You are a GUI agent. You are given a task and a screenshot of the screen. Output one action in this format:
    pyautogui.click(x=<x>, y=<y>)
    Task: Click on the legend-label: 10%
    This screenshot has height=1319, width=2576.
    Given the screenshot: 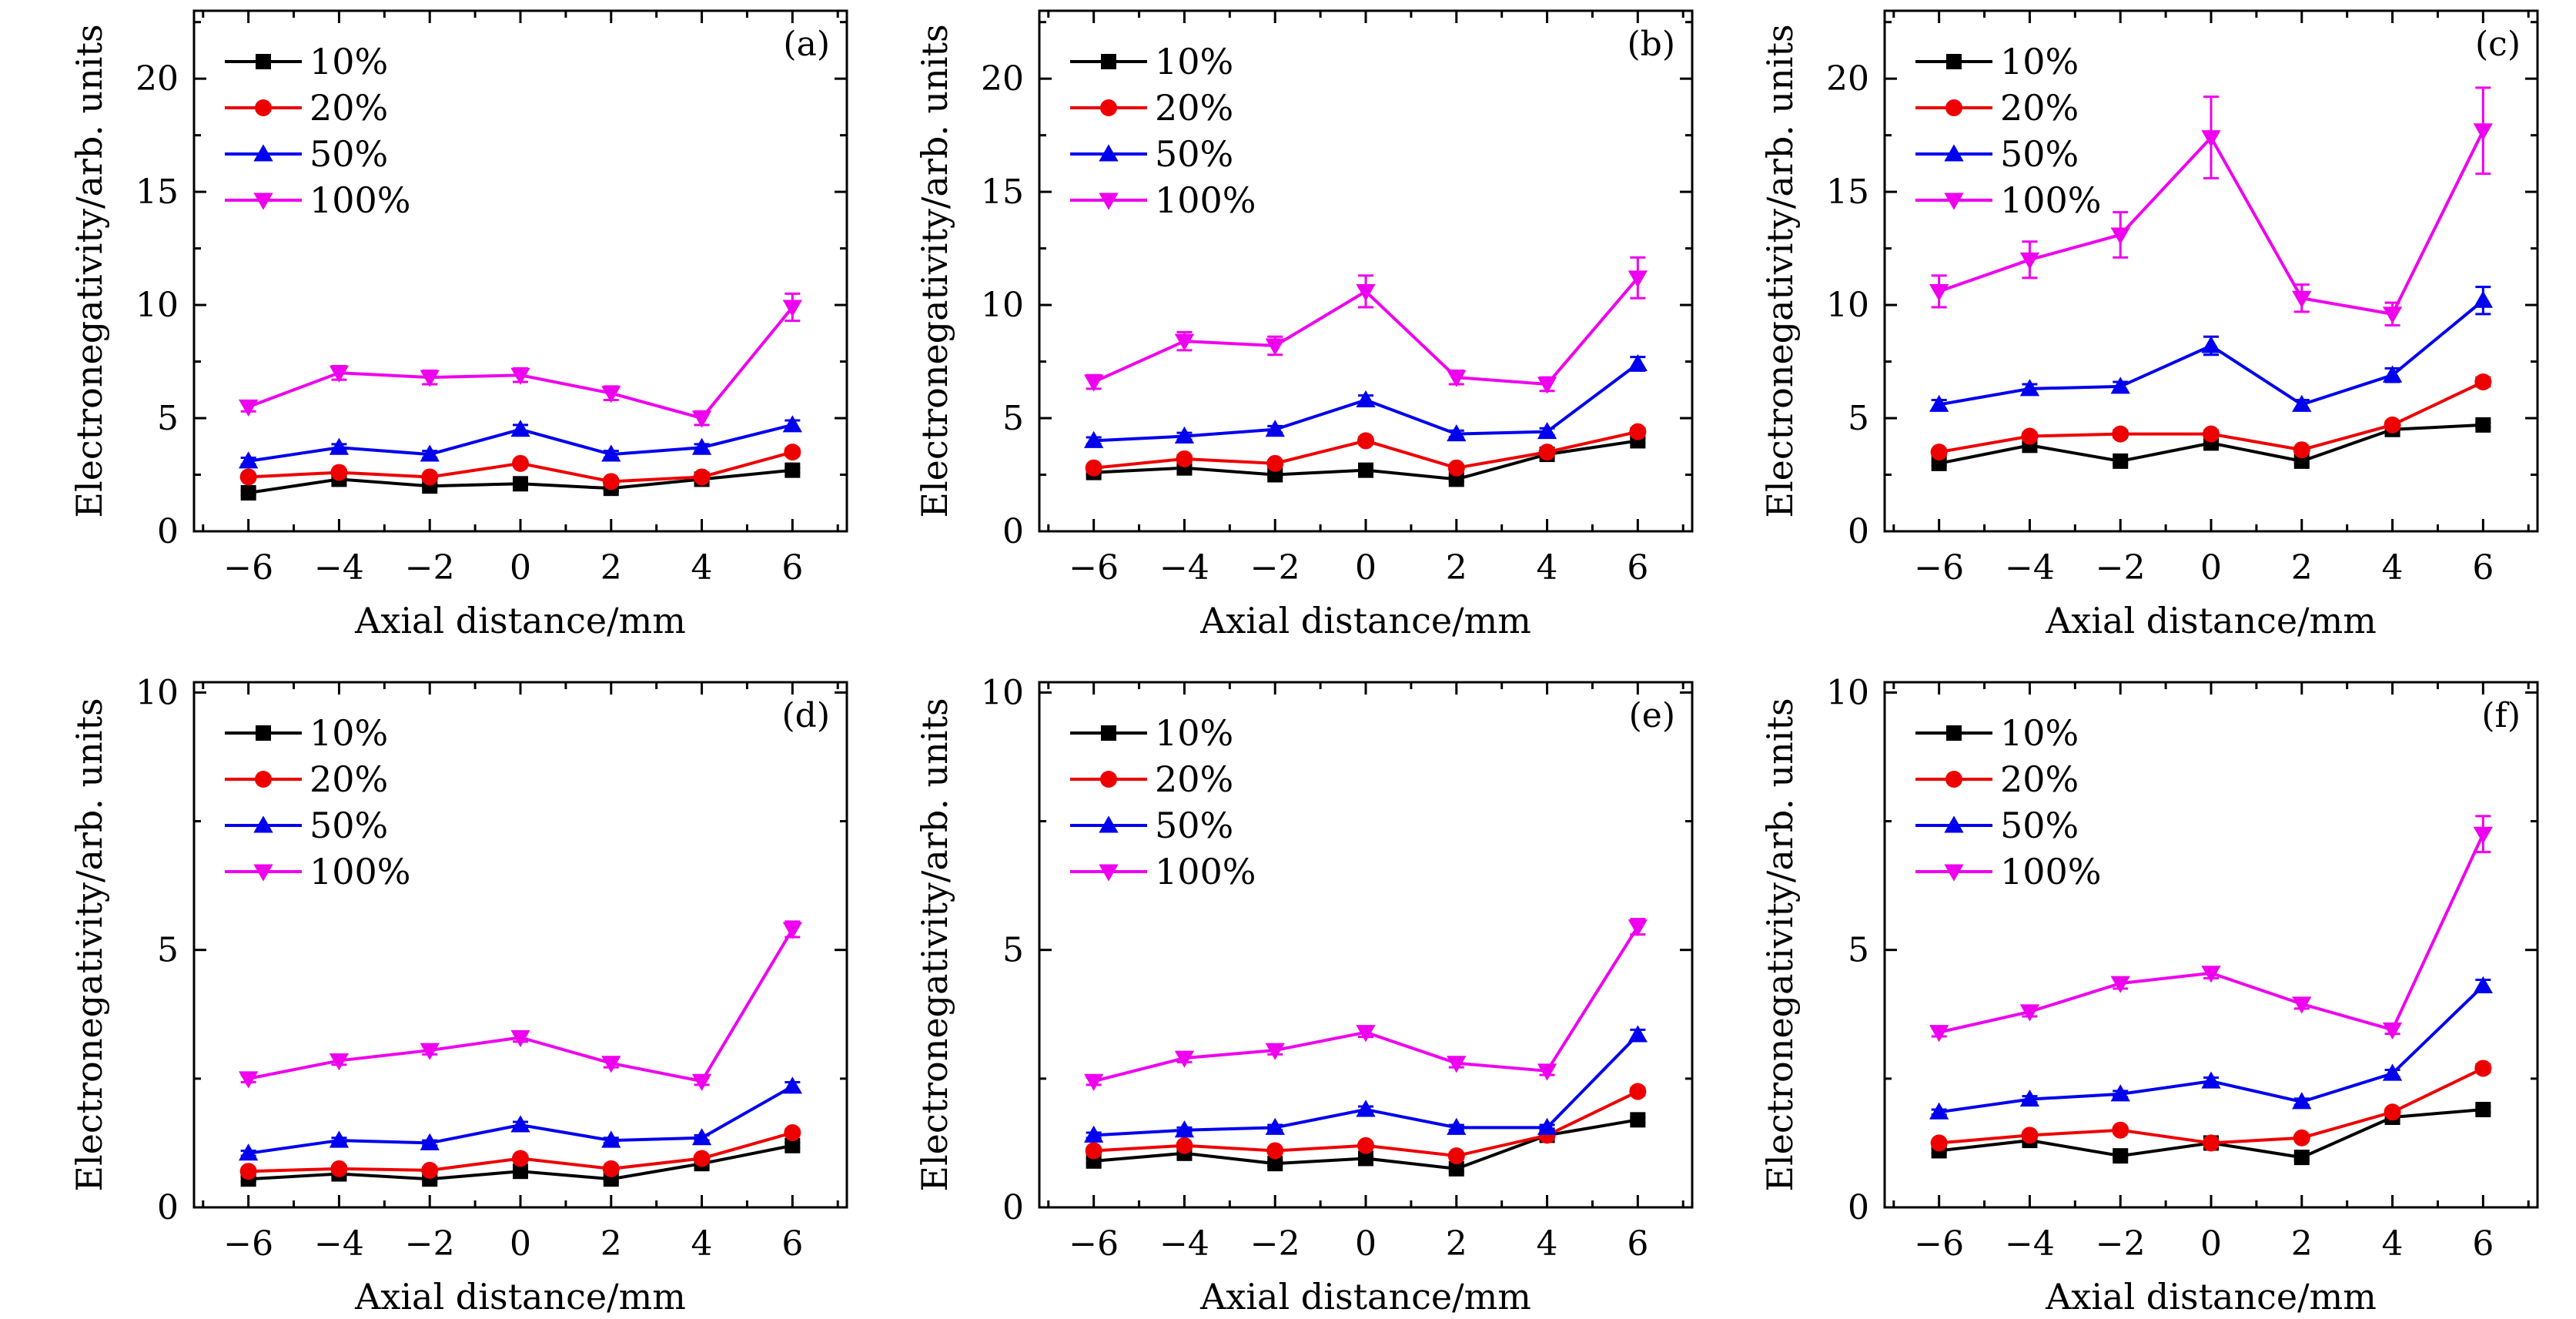 What is the action you would take?
    pyautogui.click(x=1194, y=733)
    